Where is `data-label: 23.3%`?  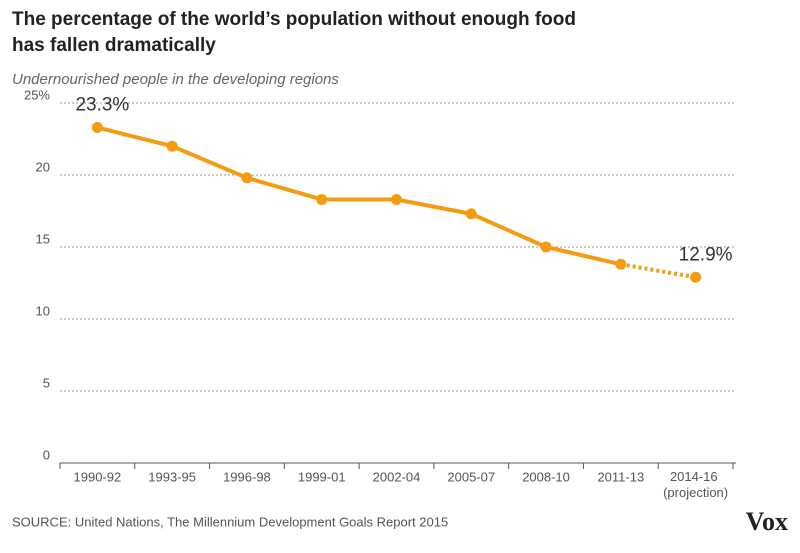
data-label: 23.3% is located at coordinates (102, 104).